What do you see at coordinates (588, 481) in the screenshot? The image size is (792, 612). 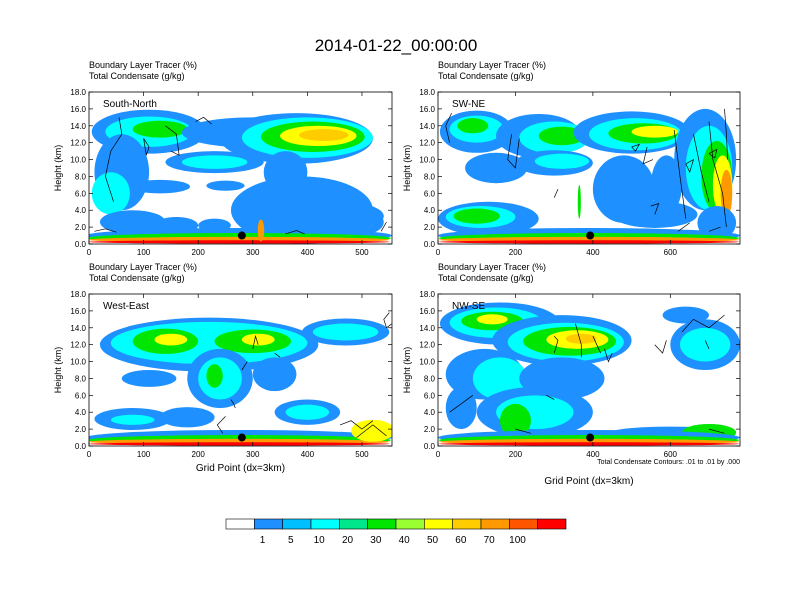 I see `x-axis-label: Grid Point (dx=3km)` at bounding box center [588, 481].